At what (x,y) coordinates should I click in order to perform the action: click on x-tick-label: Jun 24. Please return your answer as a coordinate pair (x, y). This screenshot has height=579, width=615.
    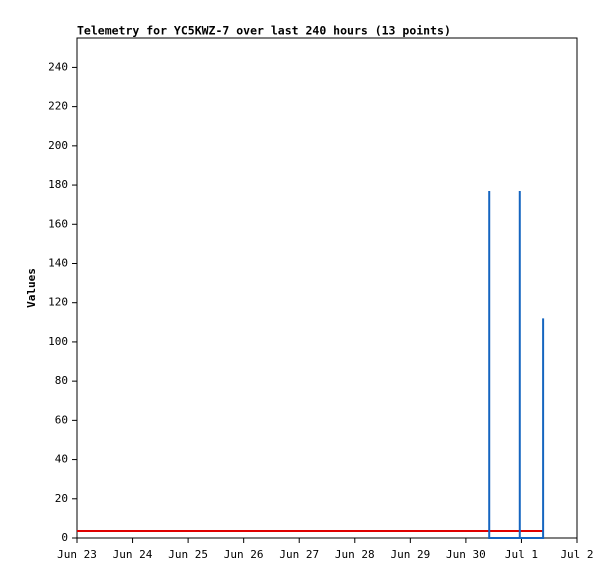
    Looking at the image, I should click on (133, 554).